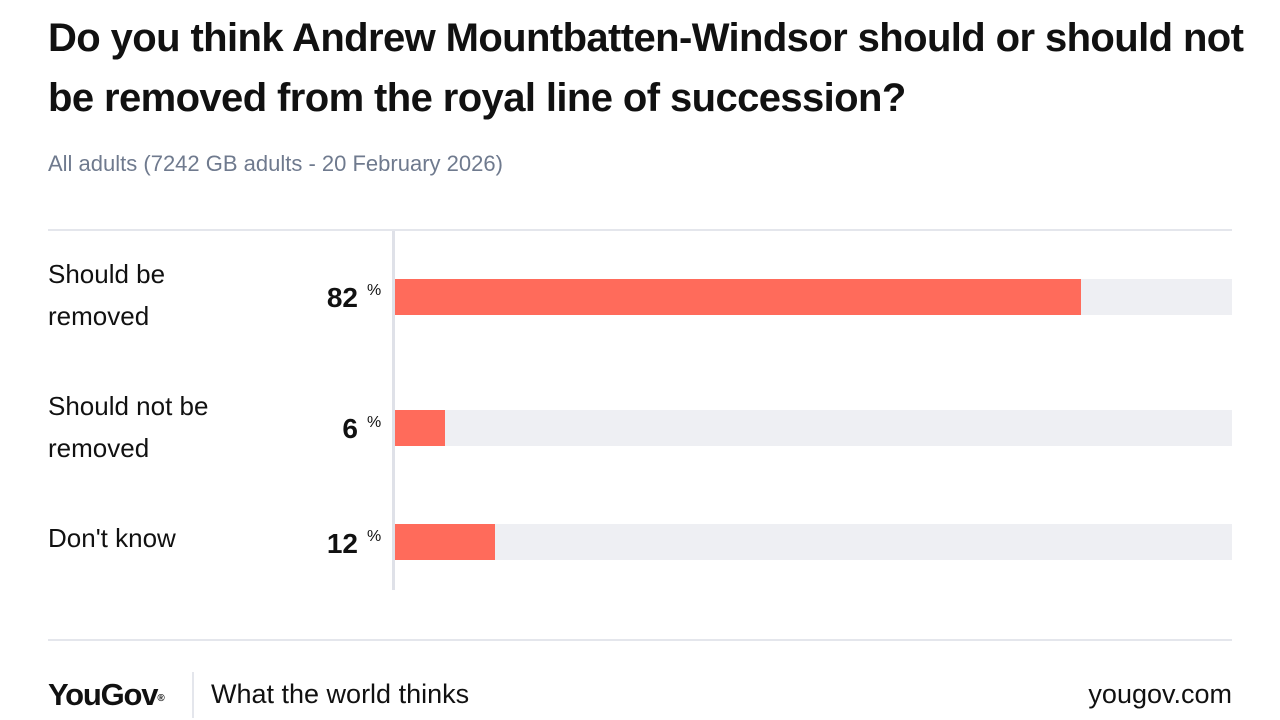 Image resolution: width=1280 pixels, height=720 pixels. What do you see at coordinates (340, 694) in the screenshot?
I see `footer-tagline: What the world thinks` at bounding box center [340, 694].